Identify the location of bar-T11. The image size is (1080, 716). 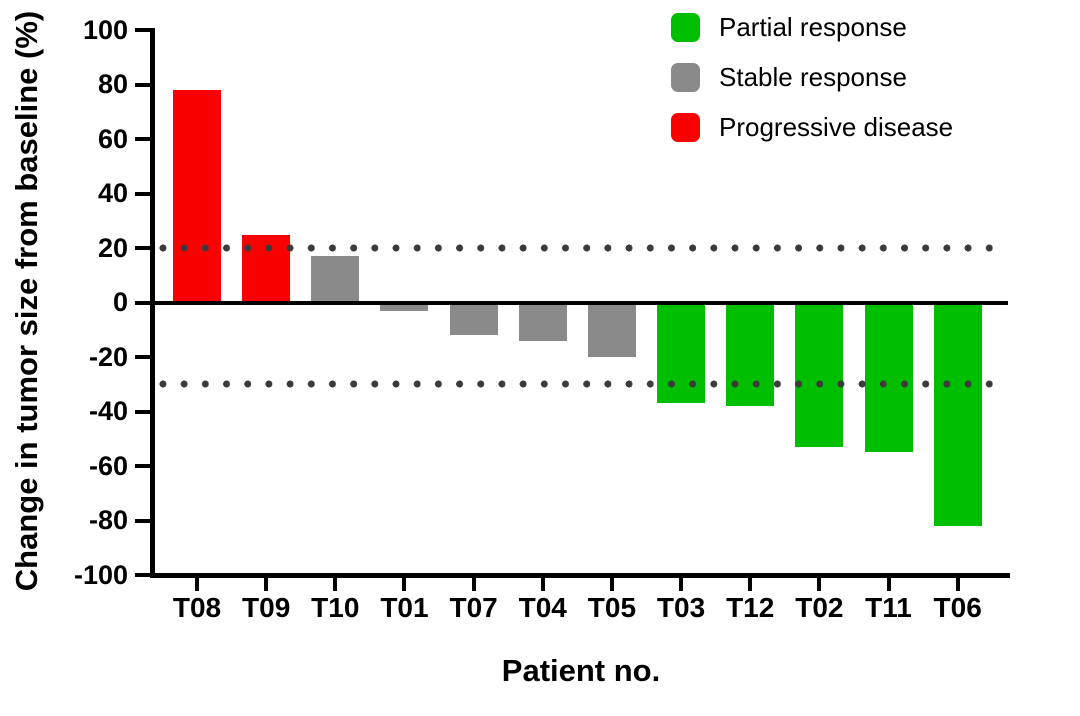
(888, 377).